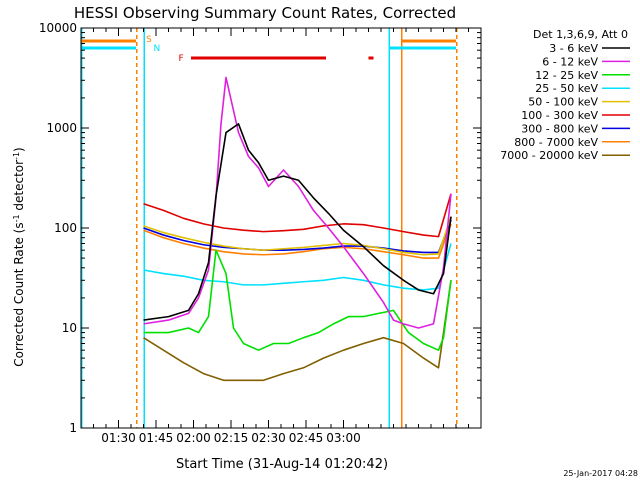  I want to click on y-axis-label-main: Corrected Count Rate (s, so click(19, 294).